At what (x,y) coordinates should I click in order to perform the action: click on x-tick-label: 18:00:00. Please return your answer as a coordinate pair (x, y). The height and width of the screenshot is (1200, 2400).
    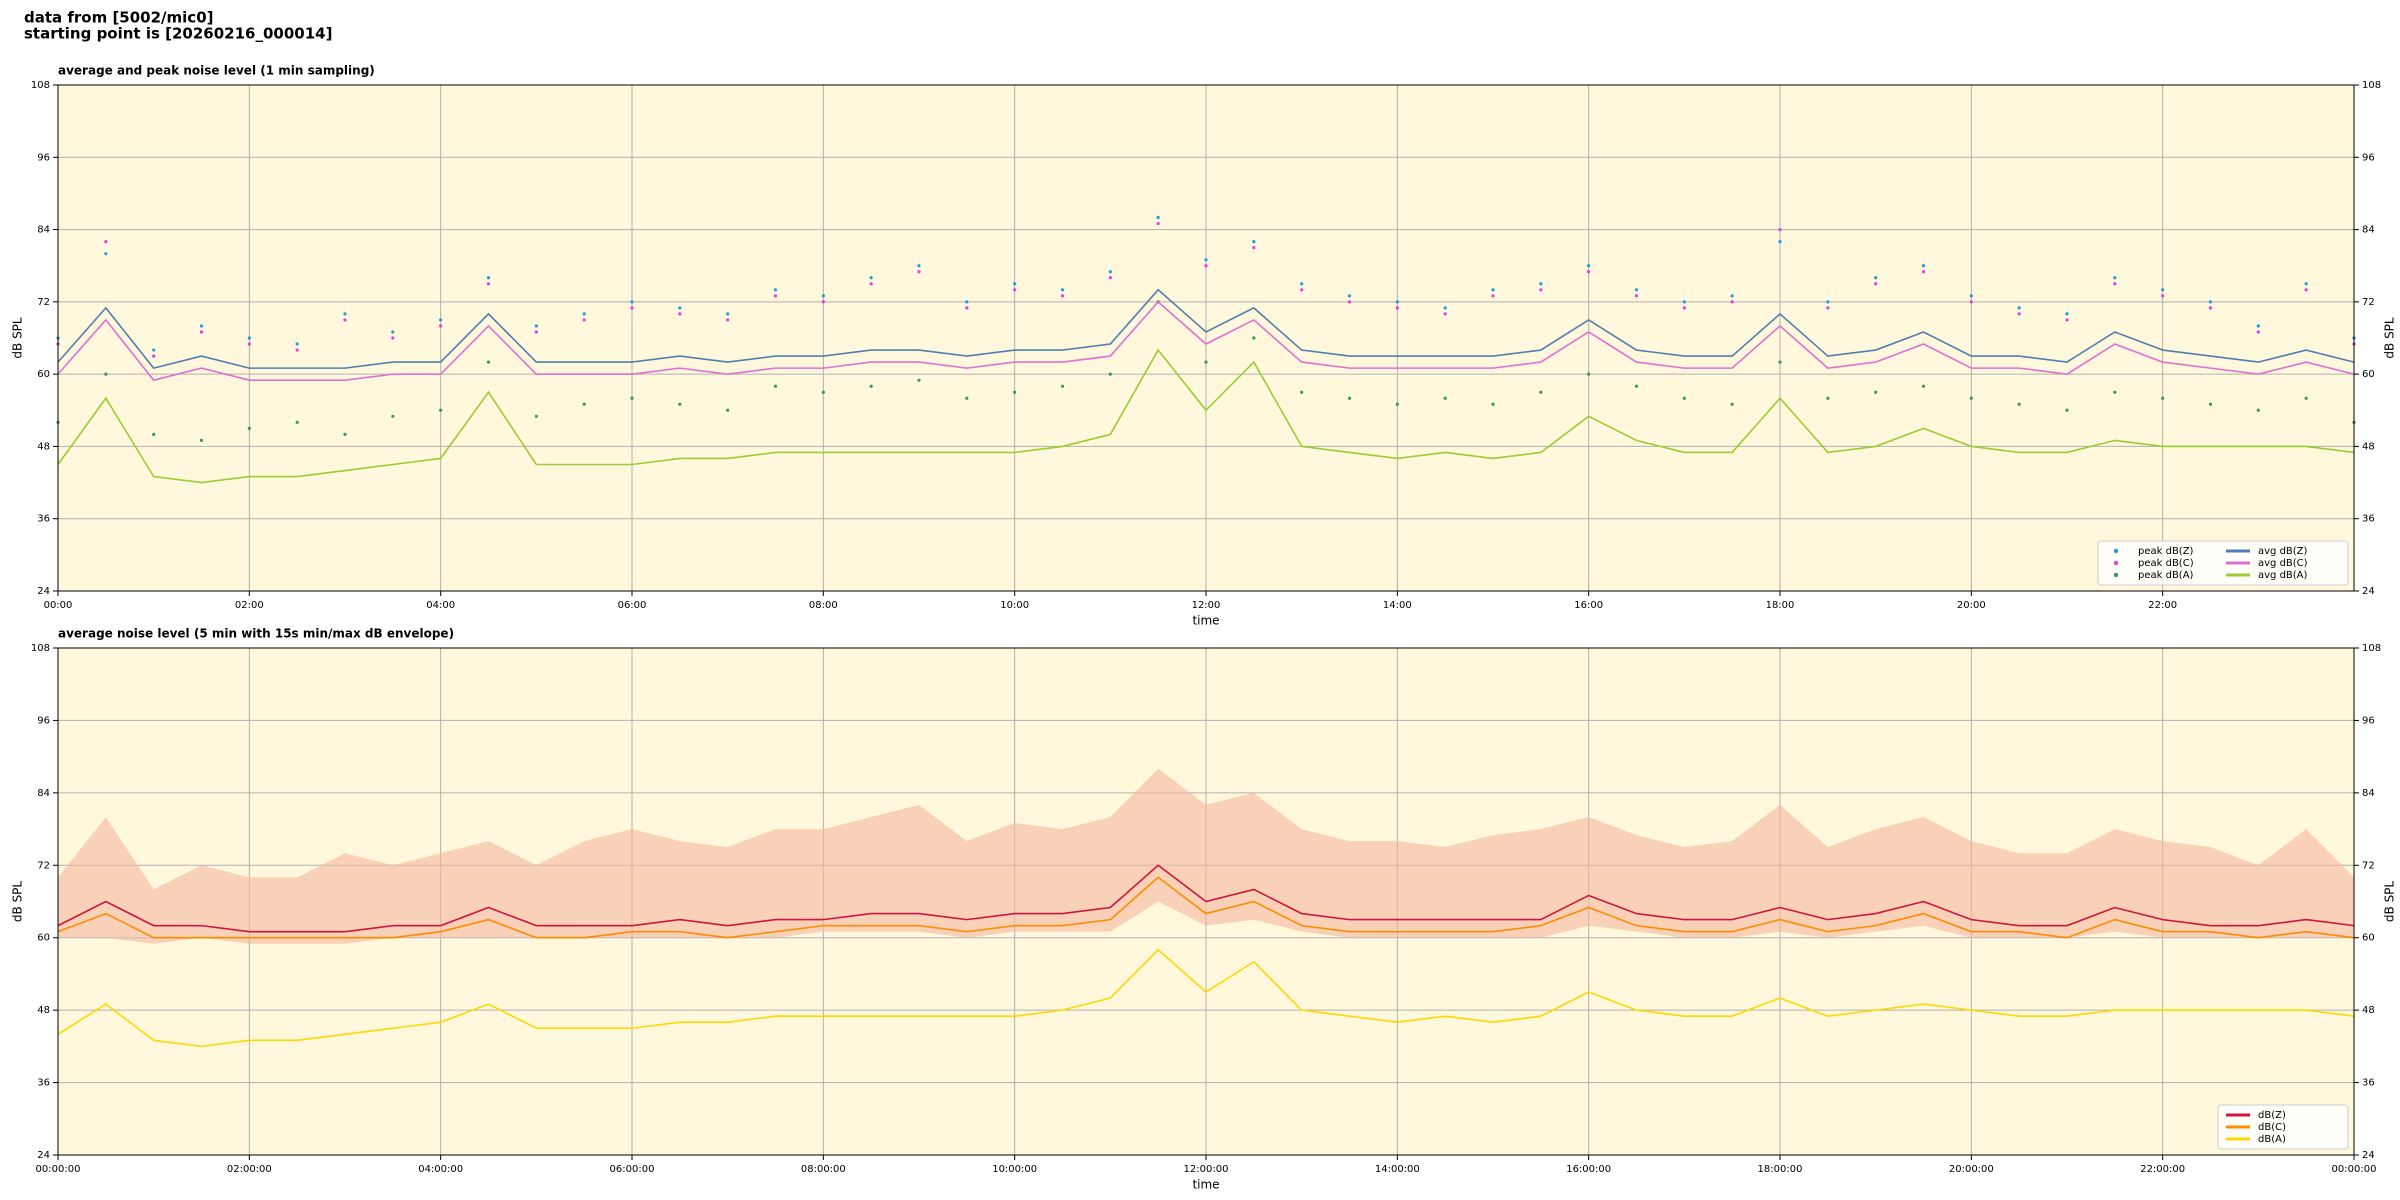
    Looking at the image, I should click on (1780, 1169).